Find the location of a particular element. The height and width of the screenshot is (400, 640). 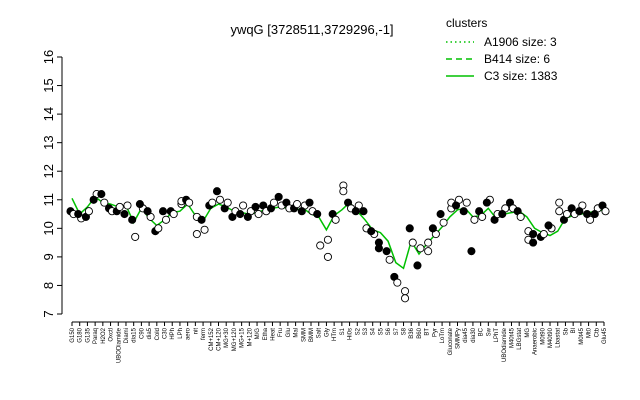

x-tick-label: Gluconate is located at coordinates (451, 341).